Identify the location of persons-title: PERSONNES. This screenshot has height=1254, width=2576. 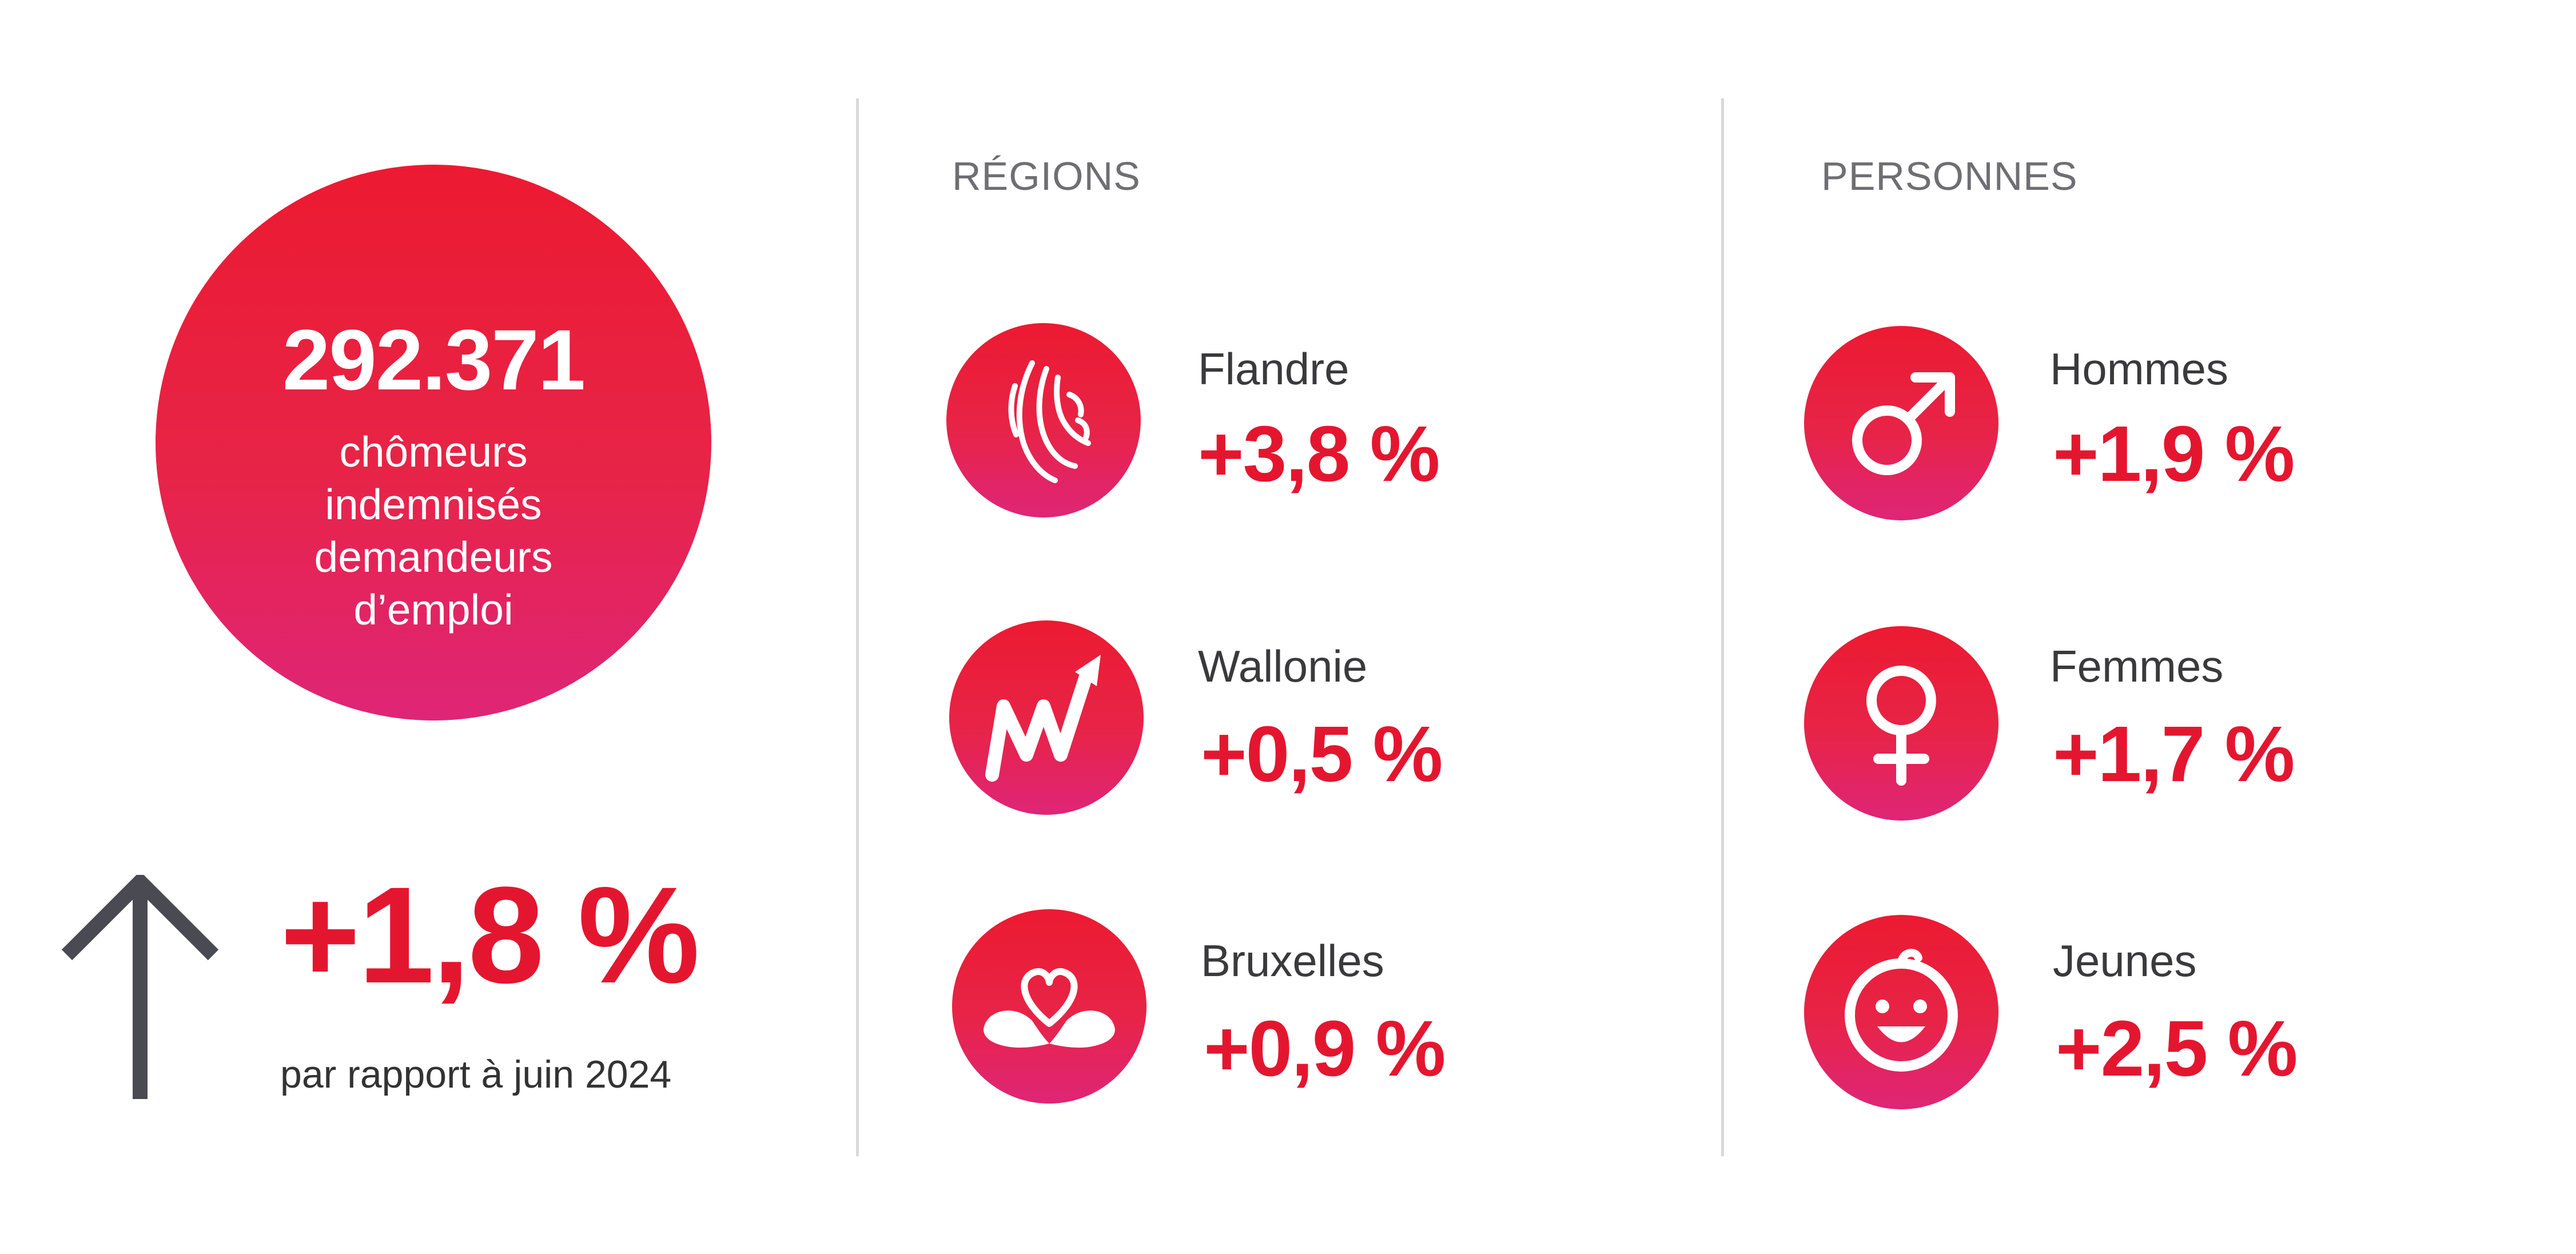
(1949, 176).